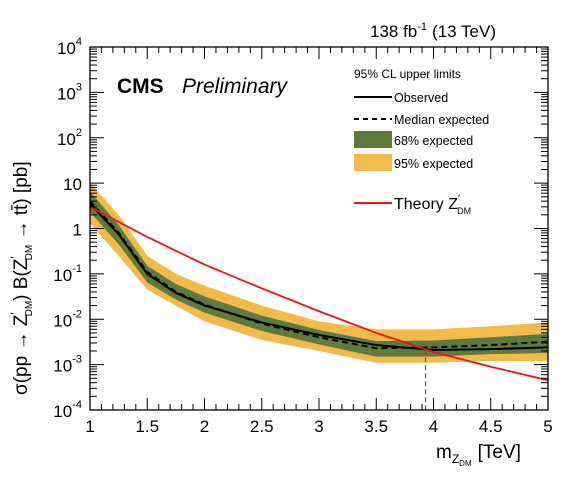  I want to click on luminosity-label: 138 fb-1 (13 TeV), so click(433, 31).